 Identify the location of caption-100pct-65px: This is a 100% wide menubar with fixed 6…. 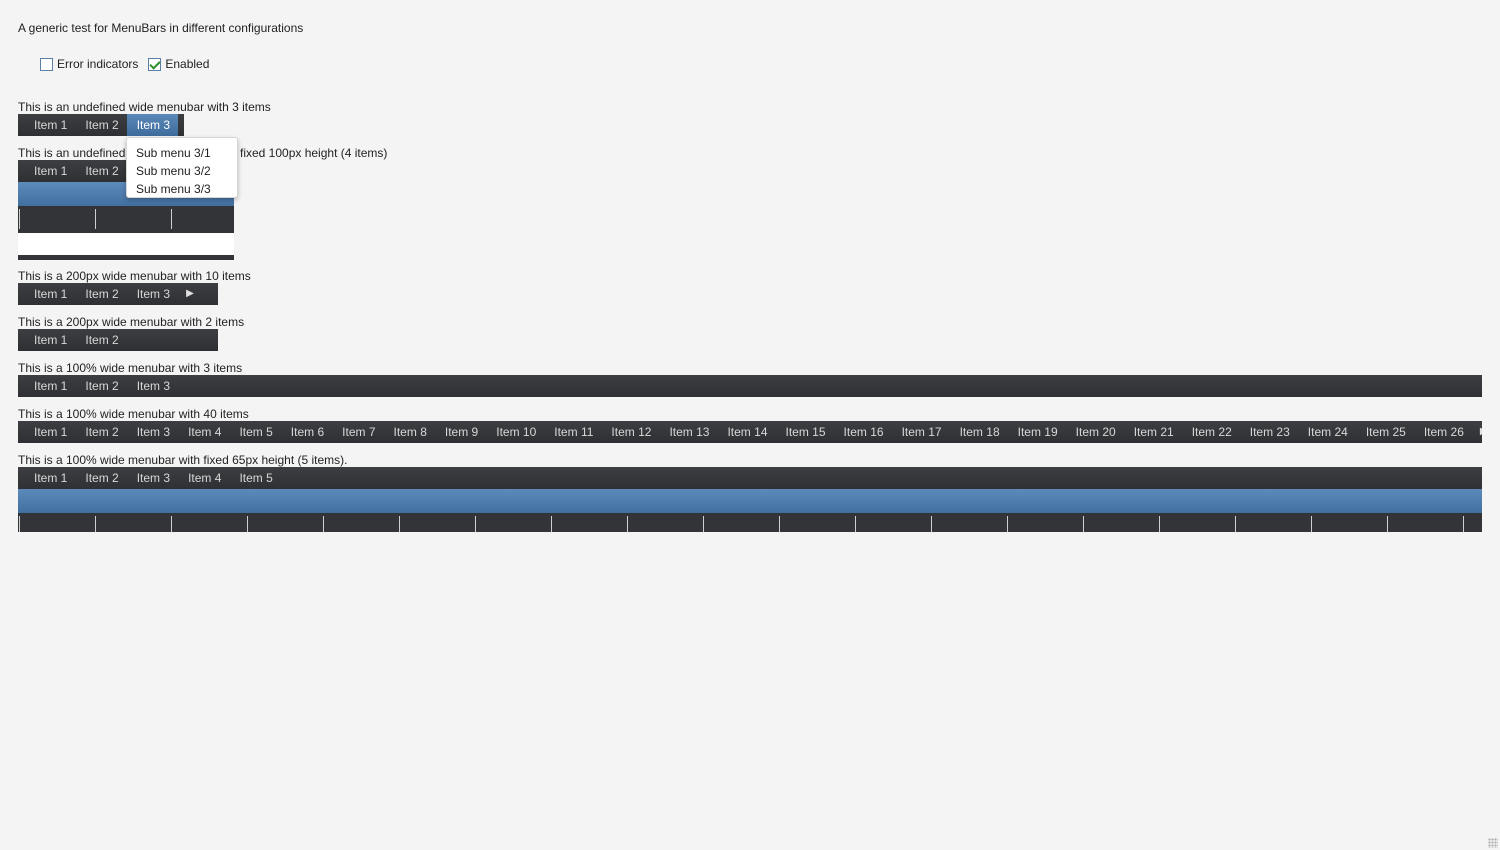
(183, 460).